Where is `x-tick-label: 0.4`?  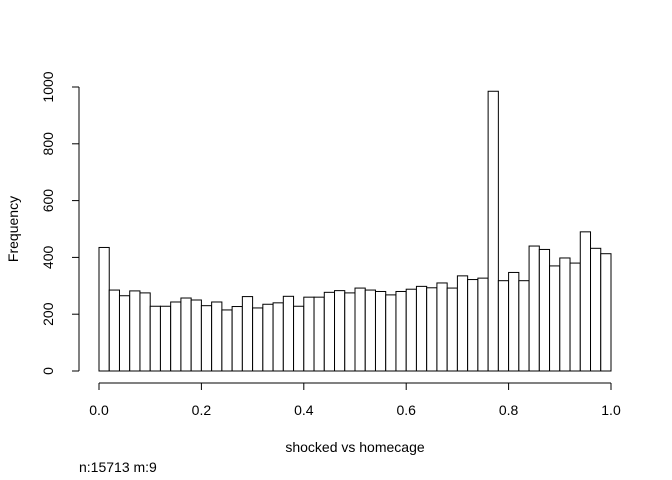 x-tick-label: 0.4 is located at coordinates (304, 410).